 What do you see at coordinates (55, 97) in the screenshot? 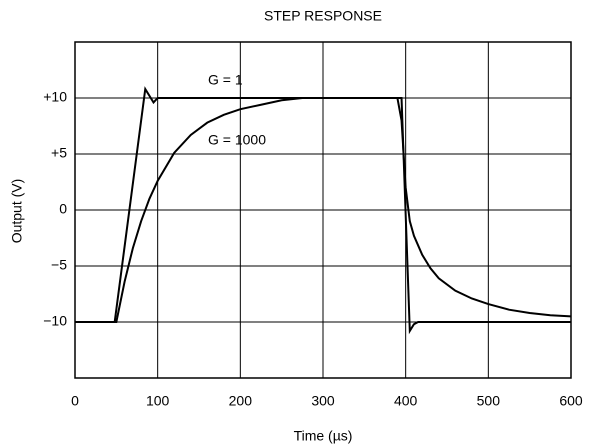
I see `y-tick-label: +10` at bounding box center [55, 97].